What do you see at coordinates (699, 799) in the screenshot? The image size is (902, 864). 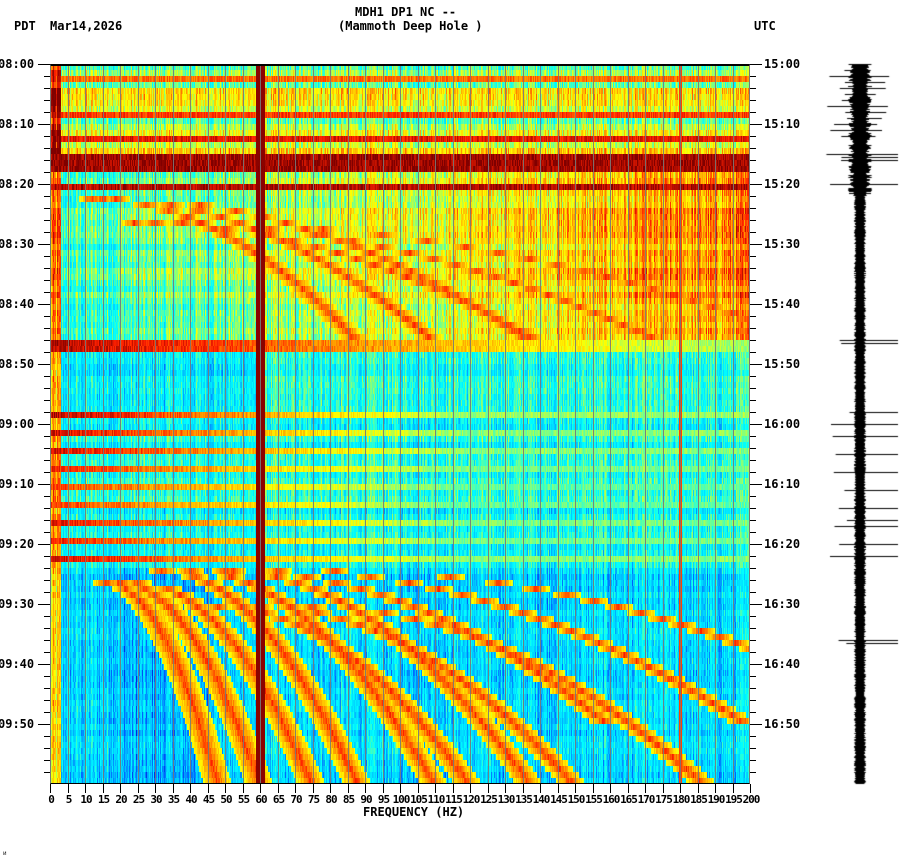 I see `x-label: 185` at bounding box center [699, 799].